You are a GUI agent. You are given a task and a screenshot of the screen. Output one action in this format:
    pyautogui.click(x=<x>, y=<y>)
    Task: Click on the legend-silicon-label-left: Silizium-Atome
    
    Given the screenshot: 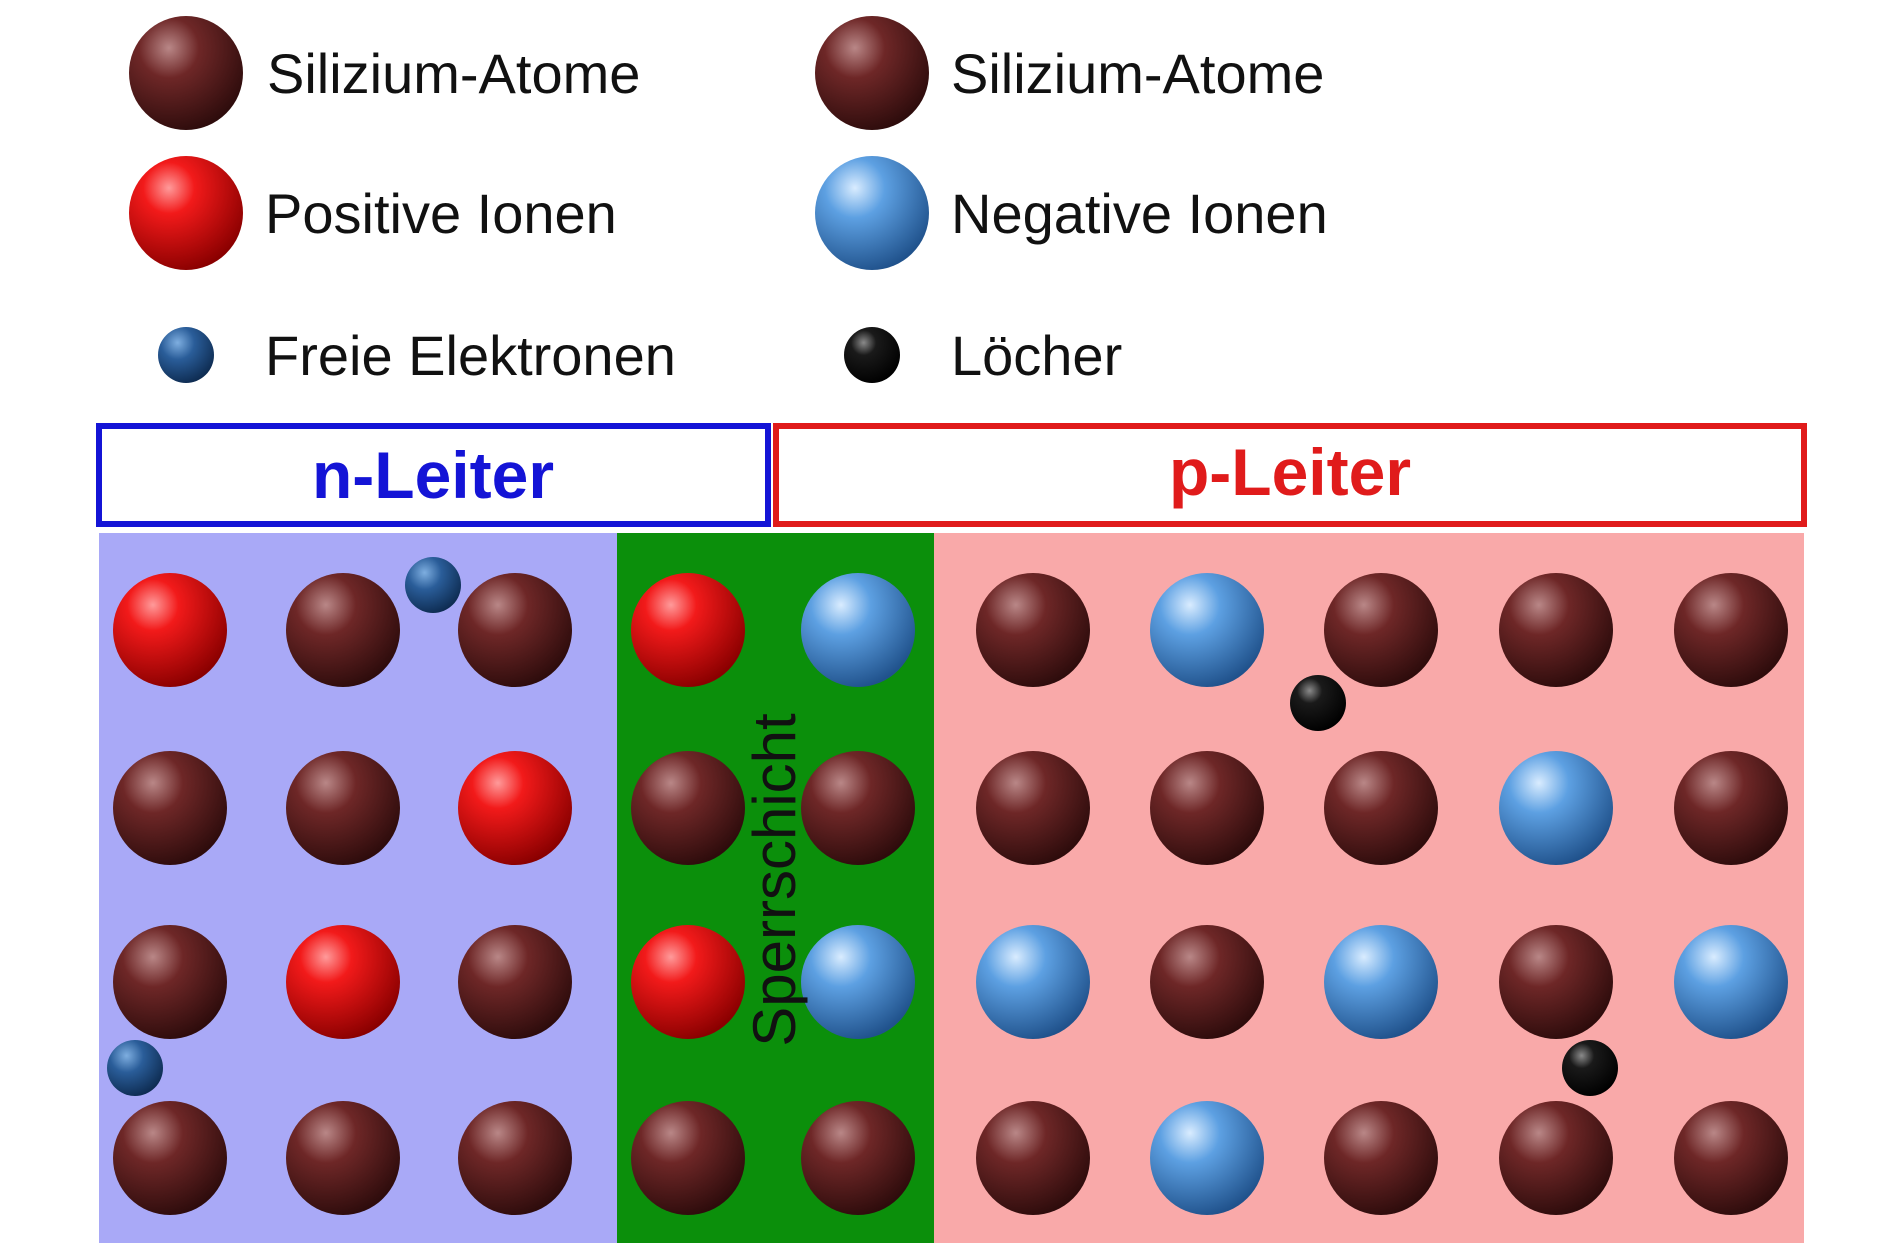 What is the action you would take?
    pyautogui.click(x=453, y=73)
    